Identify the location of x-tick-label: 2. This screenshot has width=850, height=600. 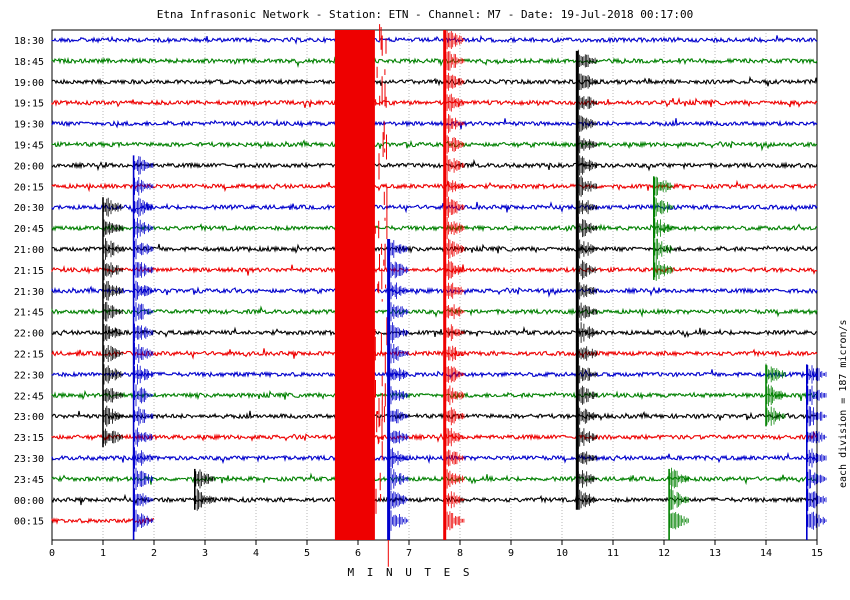
(154, 553).